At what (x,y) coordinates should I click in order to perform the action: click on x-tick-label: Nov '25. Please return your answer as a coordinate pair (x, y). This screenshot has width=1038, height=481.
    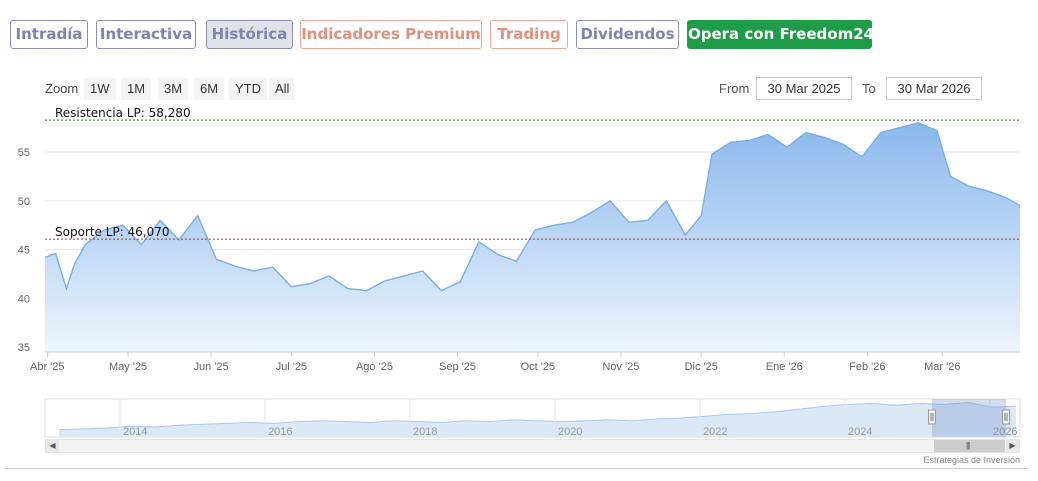
    Looking at the image, I should click on (620, 367).